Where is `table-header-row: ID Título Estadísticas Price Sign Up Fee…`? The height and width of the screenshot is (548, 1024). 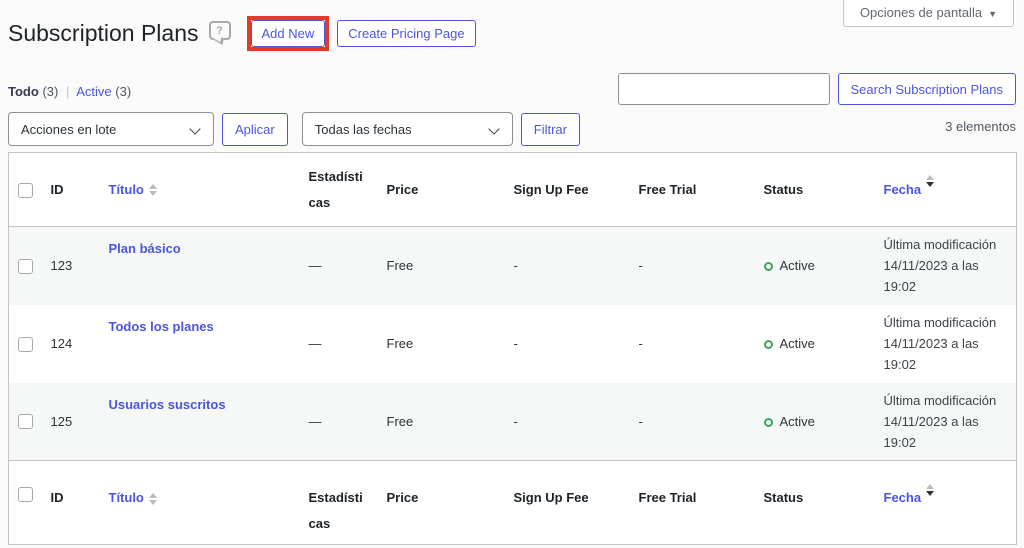 table-header-row: ID Título Estadísticas Price Sign Up Fee… is located at coordinates (512, 189).